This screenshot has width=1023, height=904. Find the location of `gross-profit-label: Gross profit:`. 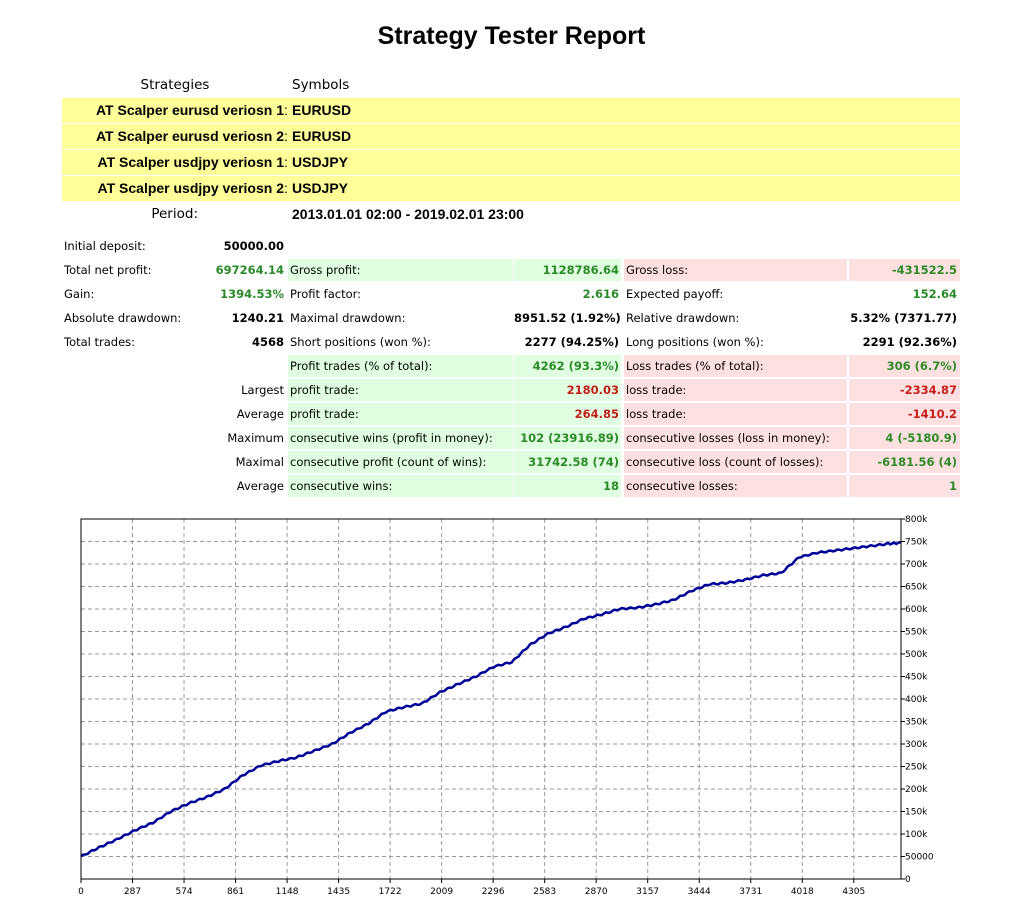

gross-profit-label: Gross profit: is located at coordinates (400, 270).